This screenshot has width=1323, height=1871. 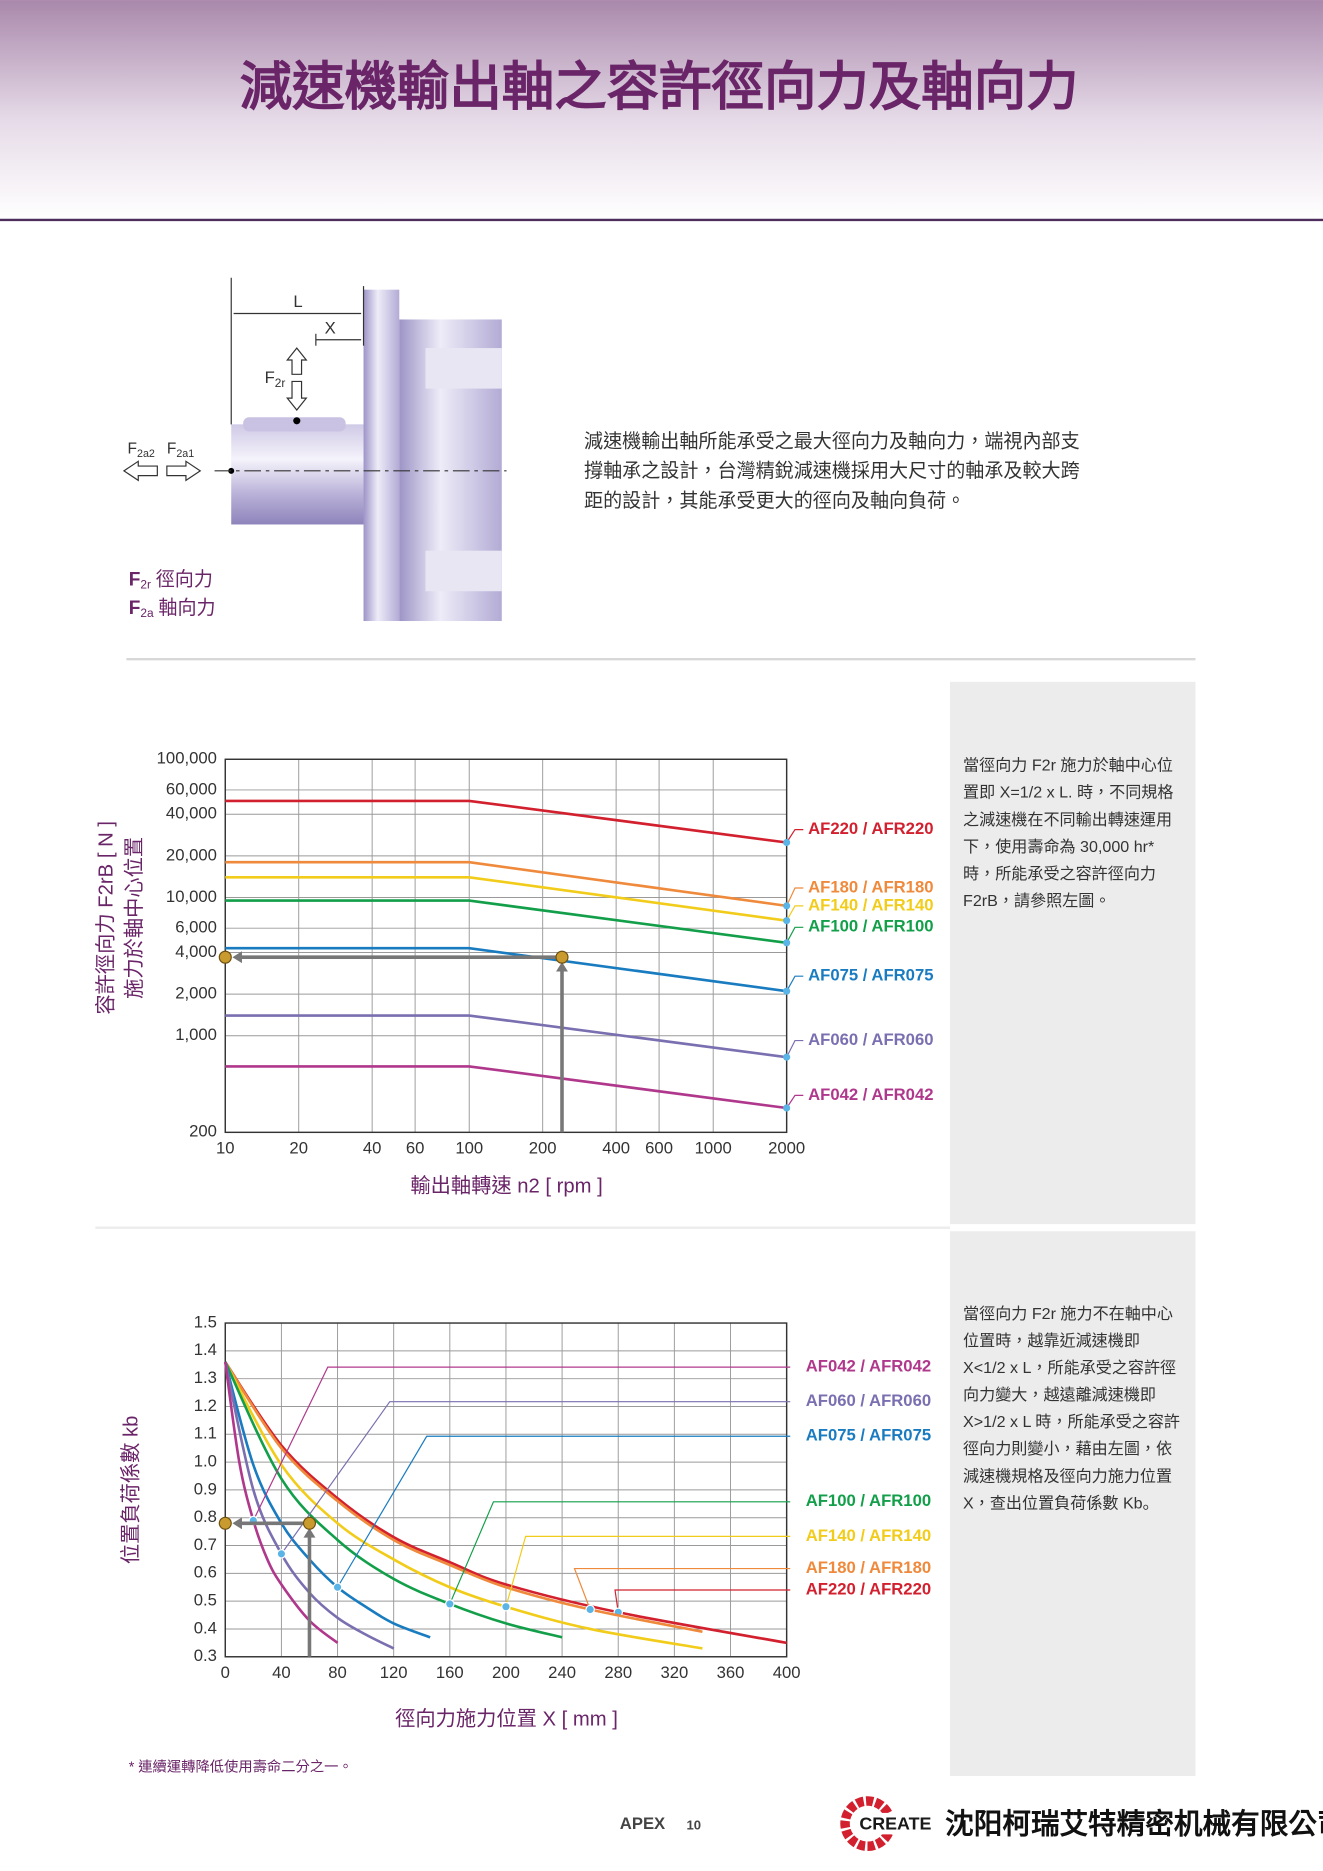 I want to click on plot-frame, so click(x=506, y=1490).